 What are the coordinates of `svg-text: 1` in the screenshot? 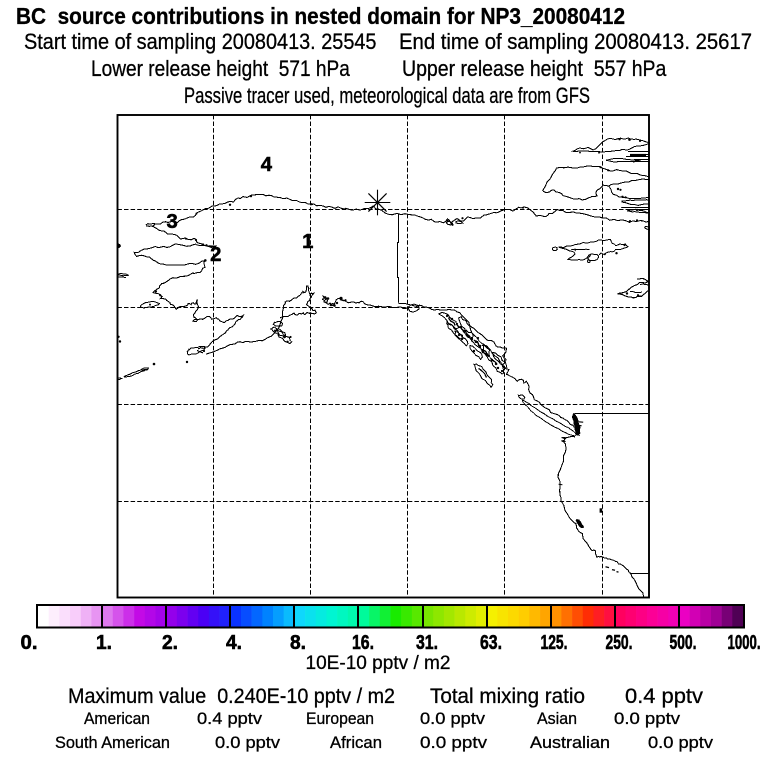 It's located at (307, 242).